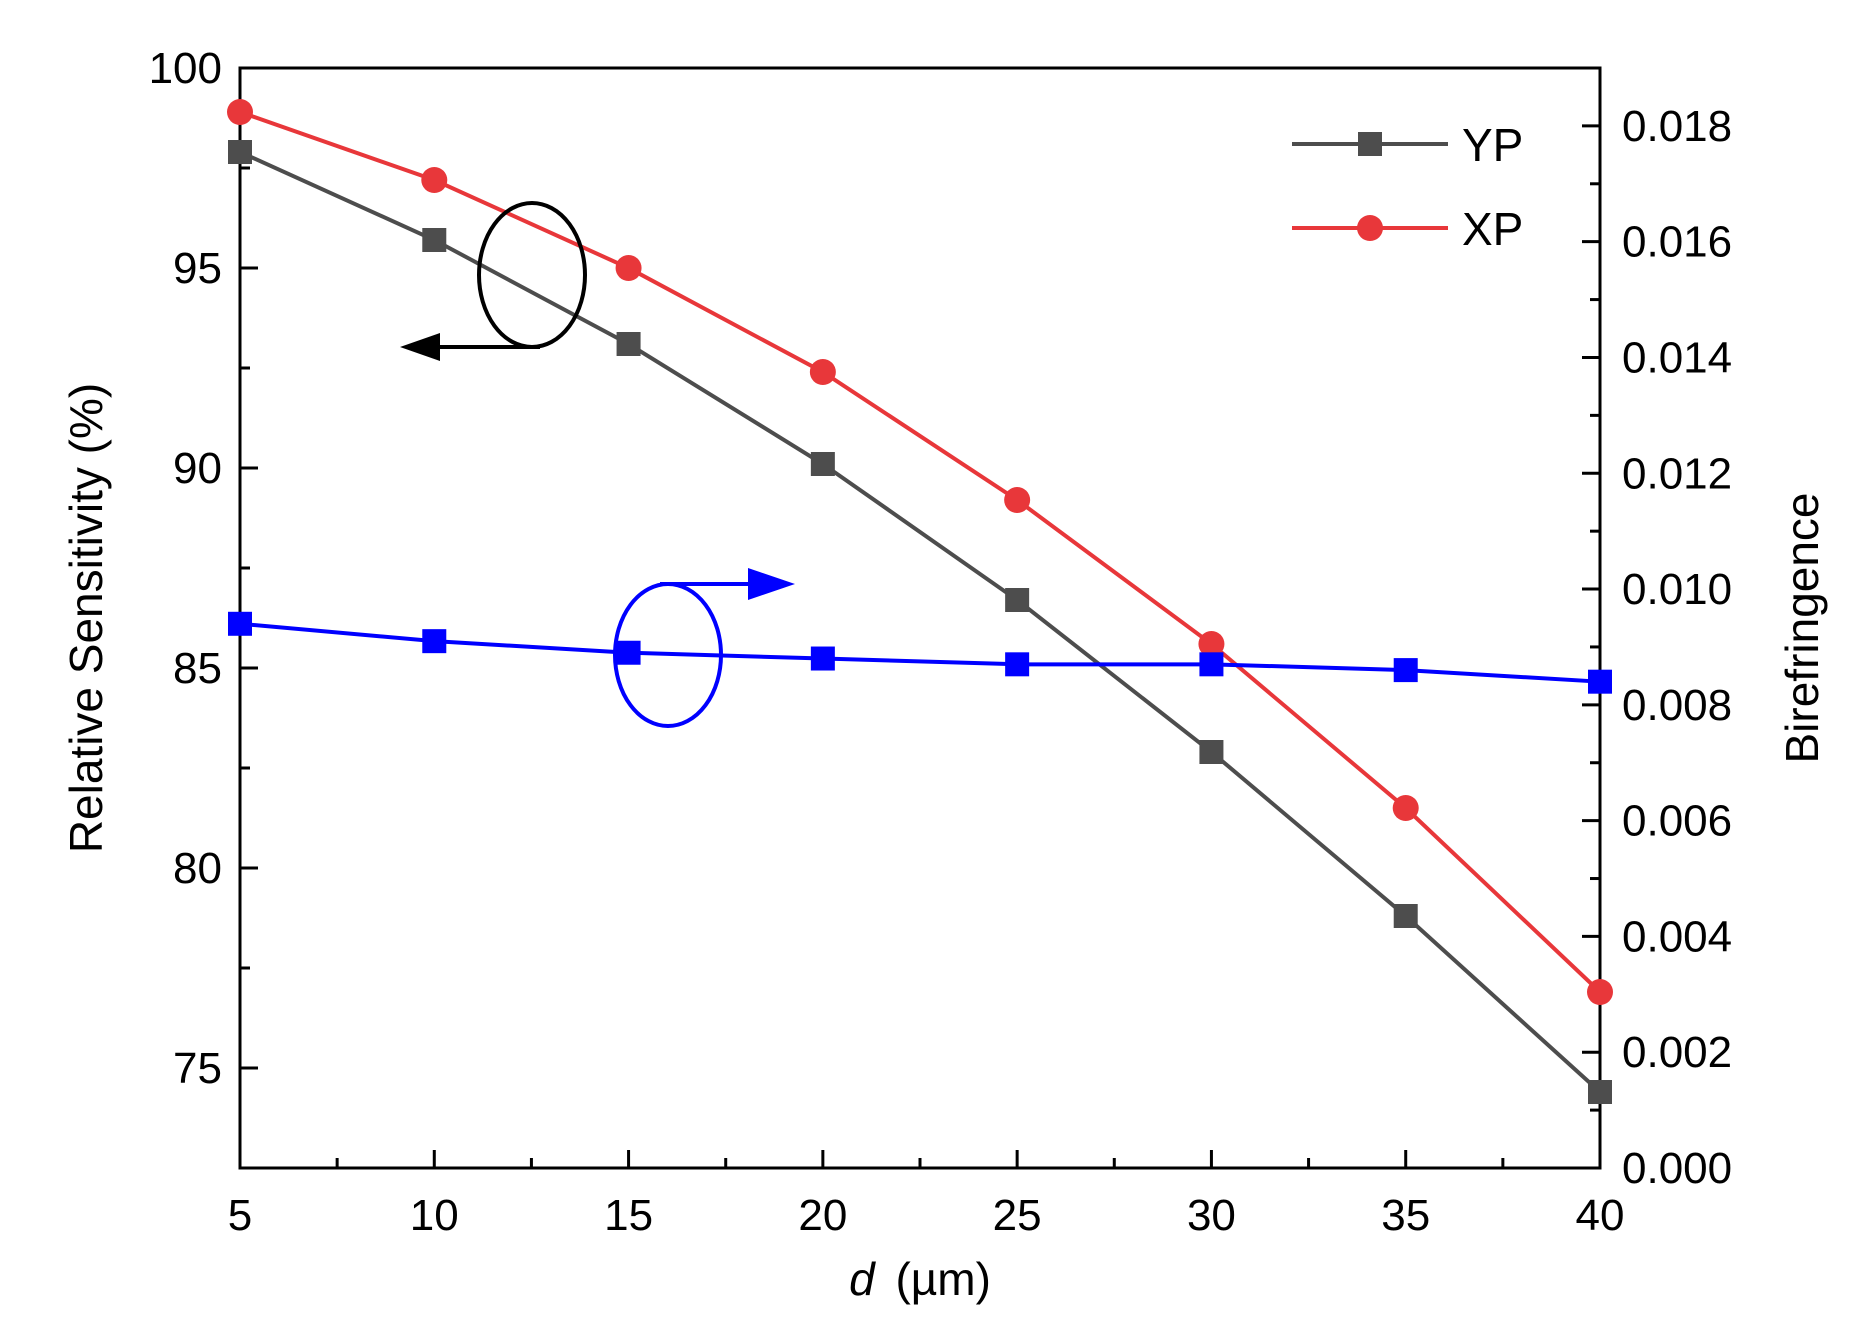 This screenshot has height=1323, width=1872. I want to click on x-axis-title: d (µm), so click(920, 1279).